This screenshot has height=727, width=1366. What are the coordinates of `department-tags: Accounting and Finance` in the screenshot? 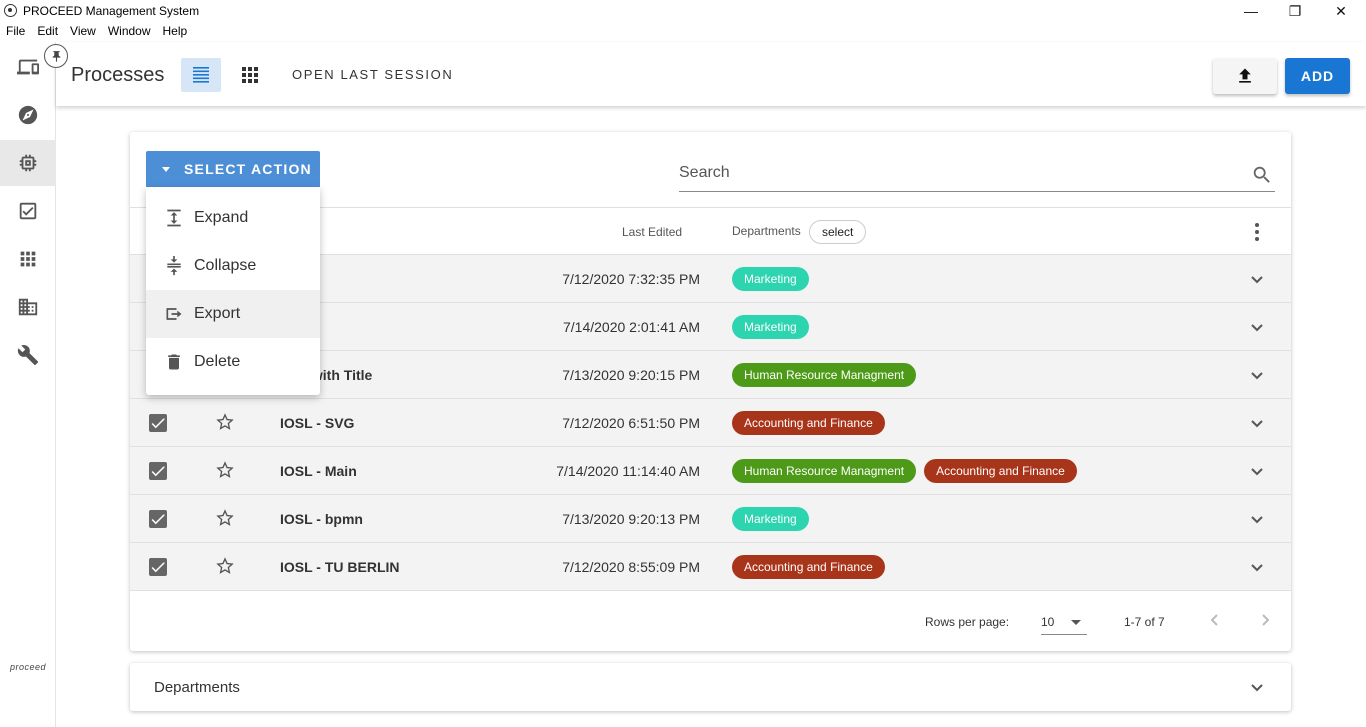 It's located at (808, 423).